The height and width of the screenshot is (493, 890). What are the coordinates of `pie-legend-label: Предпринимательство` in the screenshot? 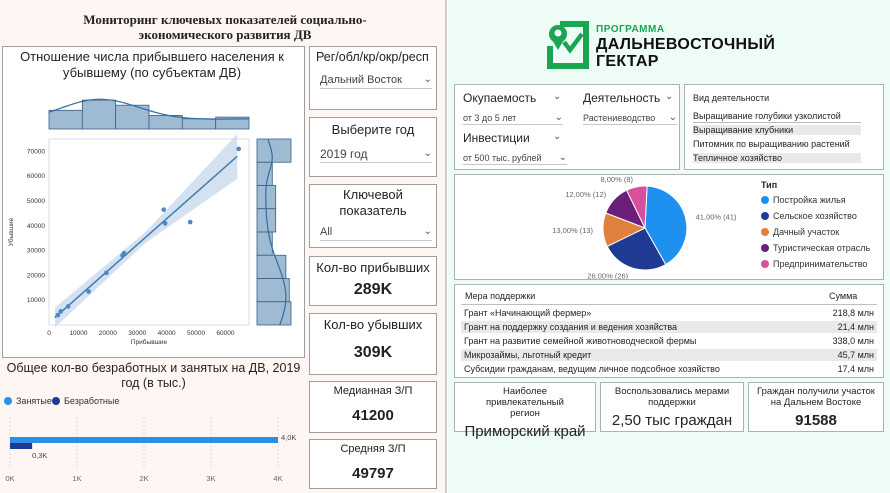 It's located at (820, 264).